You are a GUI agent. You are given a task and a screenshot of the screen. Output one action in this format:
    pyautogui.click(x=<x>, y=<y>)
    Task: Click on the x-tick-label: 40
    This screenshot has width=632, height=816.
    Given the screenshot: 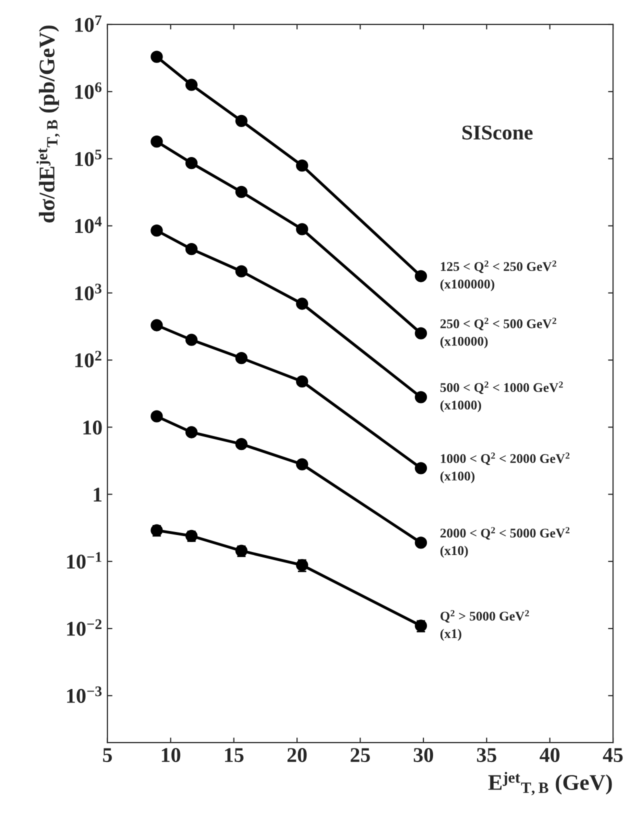 What is the action you would take?
    pyautogui.click(x=550, y=755)
    